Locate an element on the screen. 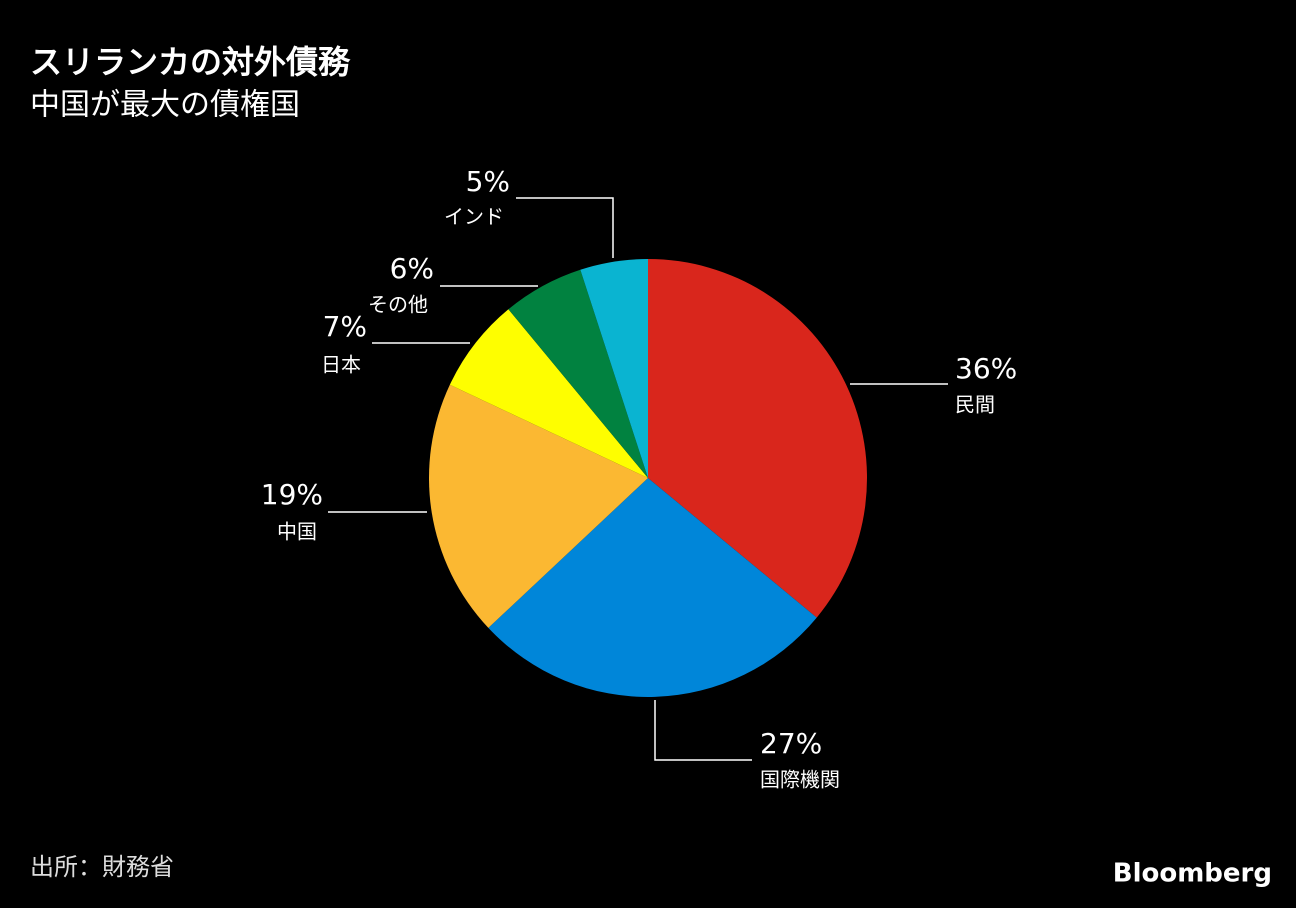  value-label: 19% is located at coordinates (292, 494).